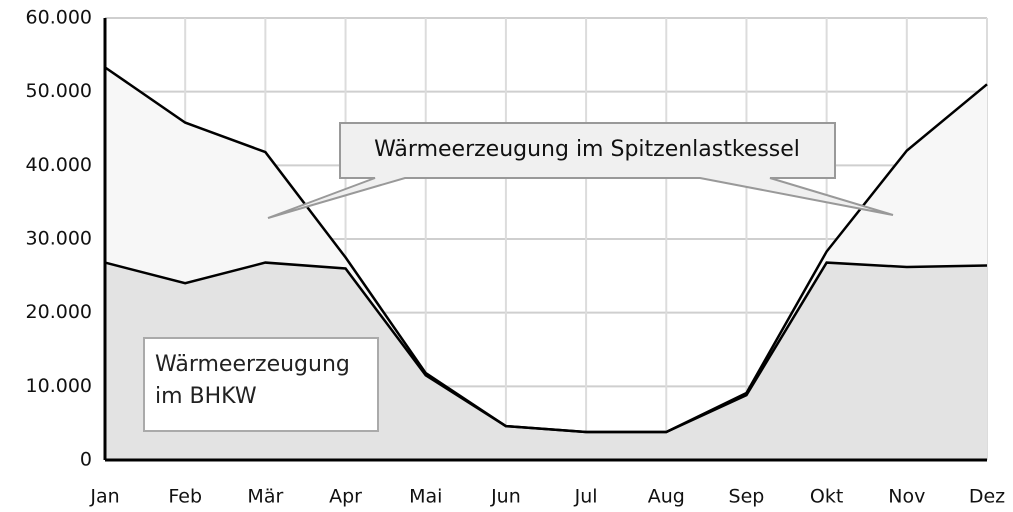 This screenshot has width=1013, height=512. Describe the element at coordinates (906, 497) in the screenshot. I see `x-tick-label: Nov` at that location.